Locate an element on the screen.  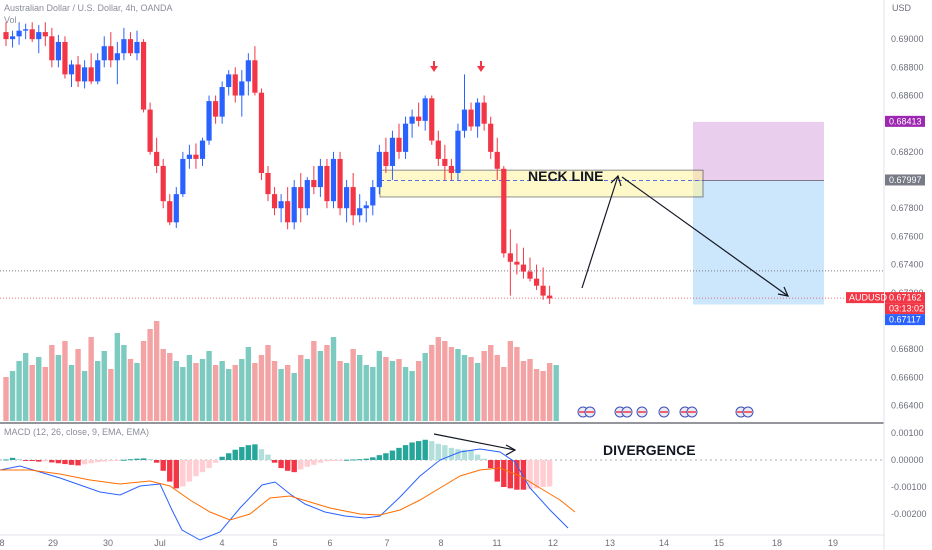
price-tick-label: 0.68200 is located at coordinates (907, 152).